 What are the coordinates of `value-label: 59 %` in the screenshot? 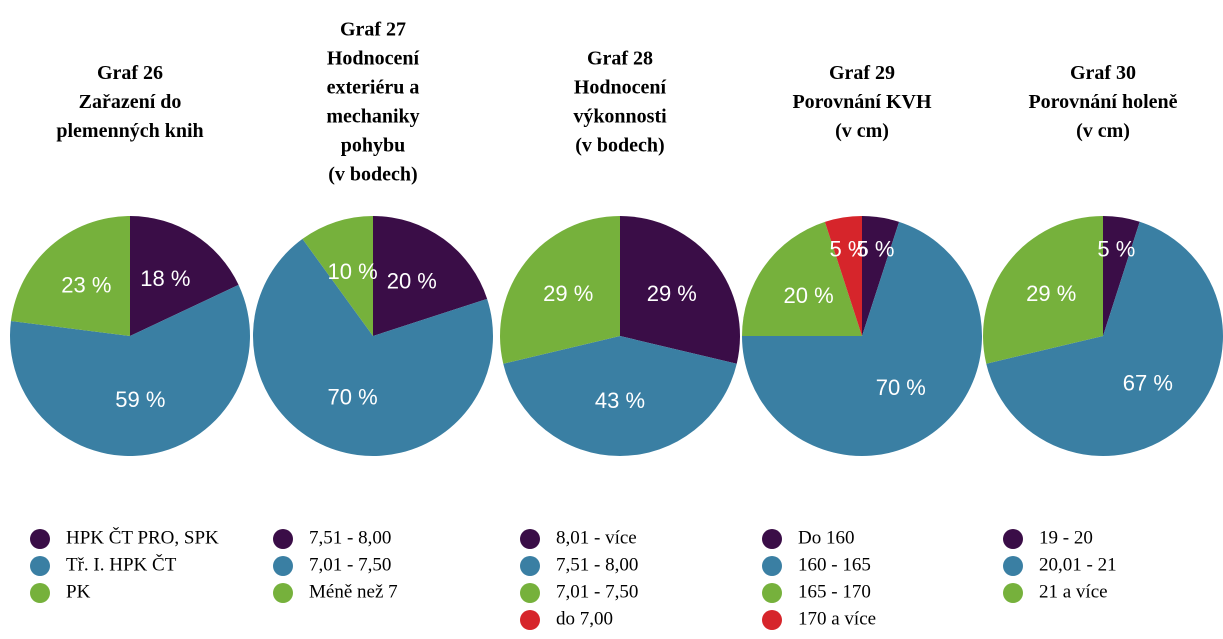 It's located at (140, 399).